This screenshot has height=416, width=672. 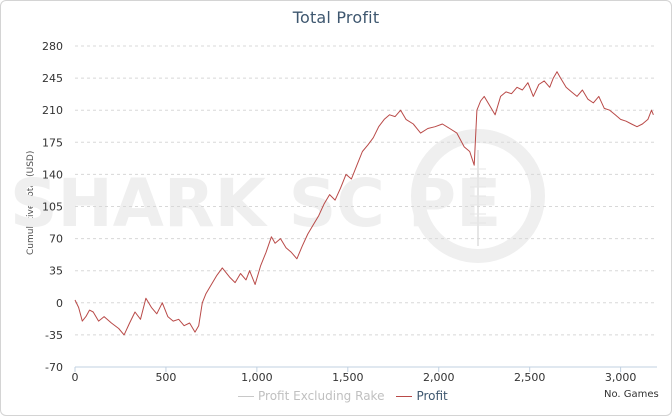 What do you see at coordinates (439, 377) in the screenshot?
I see `x-tick-label: 2,000` at bounding box center [439, 377].